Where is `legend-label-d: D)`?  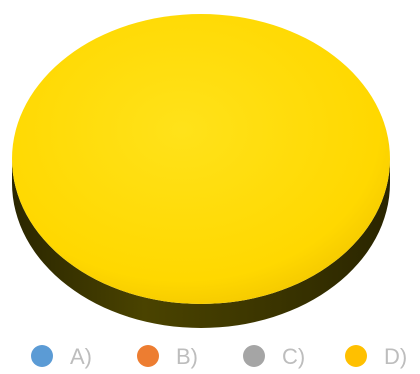 legend-label-d: D) is located at coordinates (395, 356).